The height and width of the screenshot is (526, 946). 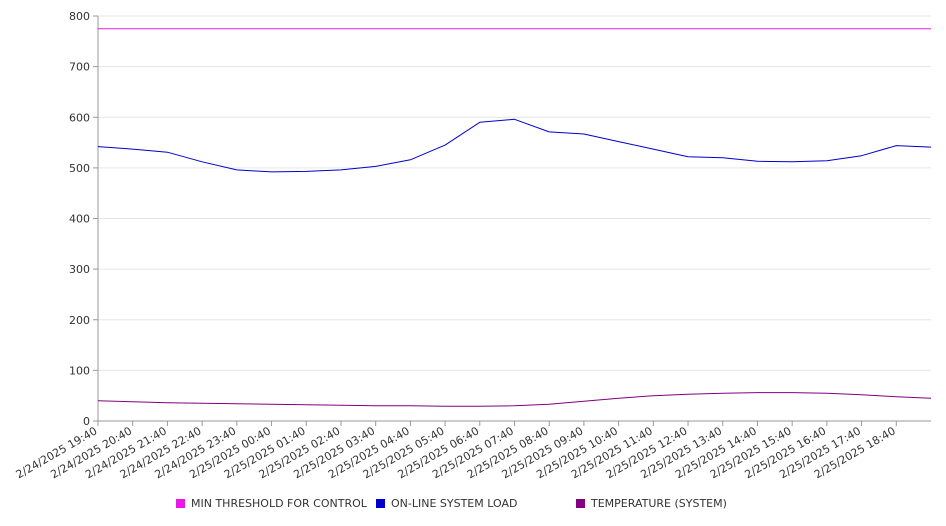 I want to click on y-tick-label: 200, so click(x=79, y=320).